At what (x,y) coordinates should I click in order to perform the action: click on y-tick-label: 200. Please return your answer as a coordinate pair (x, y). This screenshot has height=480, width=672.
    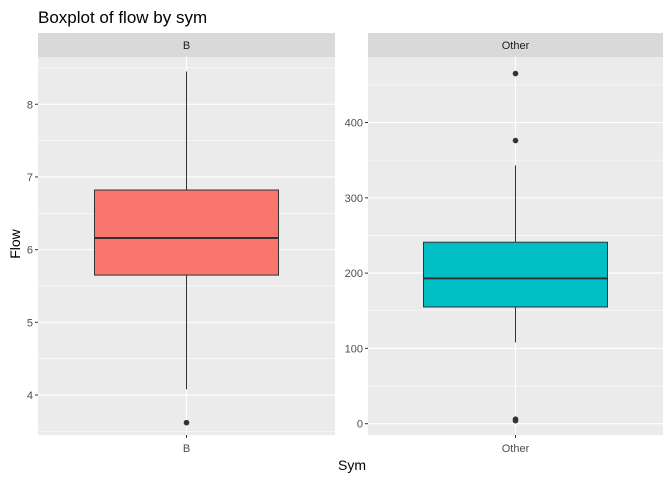
    Looking at the image, I should click on (354, 274).